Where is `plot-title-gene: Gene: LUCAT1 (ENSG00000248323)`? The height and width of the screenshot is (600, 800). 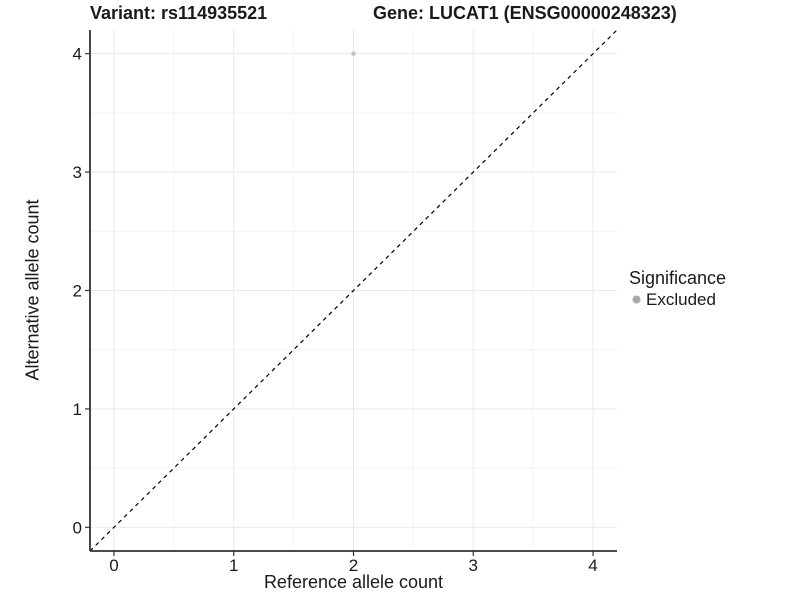 plot-title-gene: Gene: LUCAT1 (ENSG00000248323) is located at coordinates (525, 13).